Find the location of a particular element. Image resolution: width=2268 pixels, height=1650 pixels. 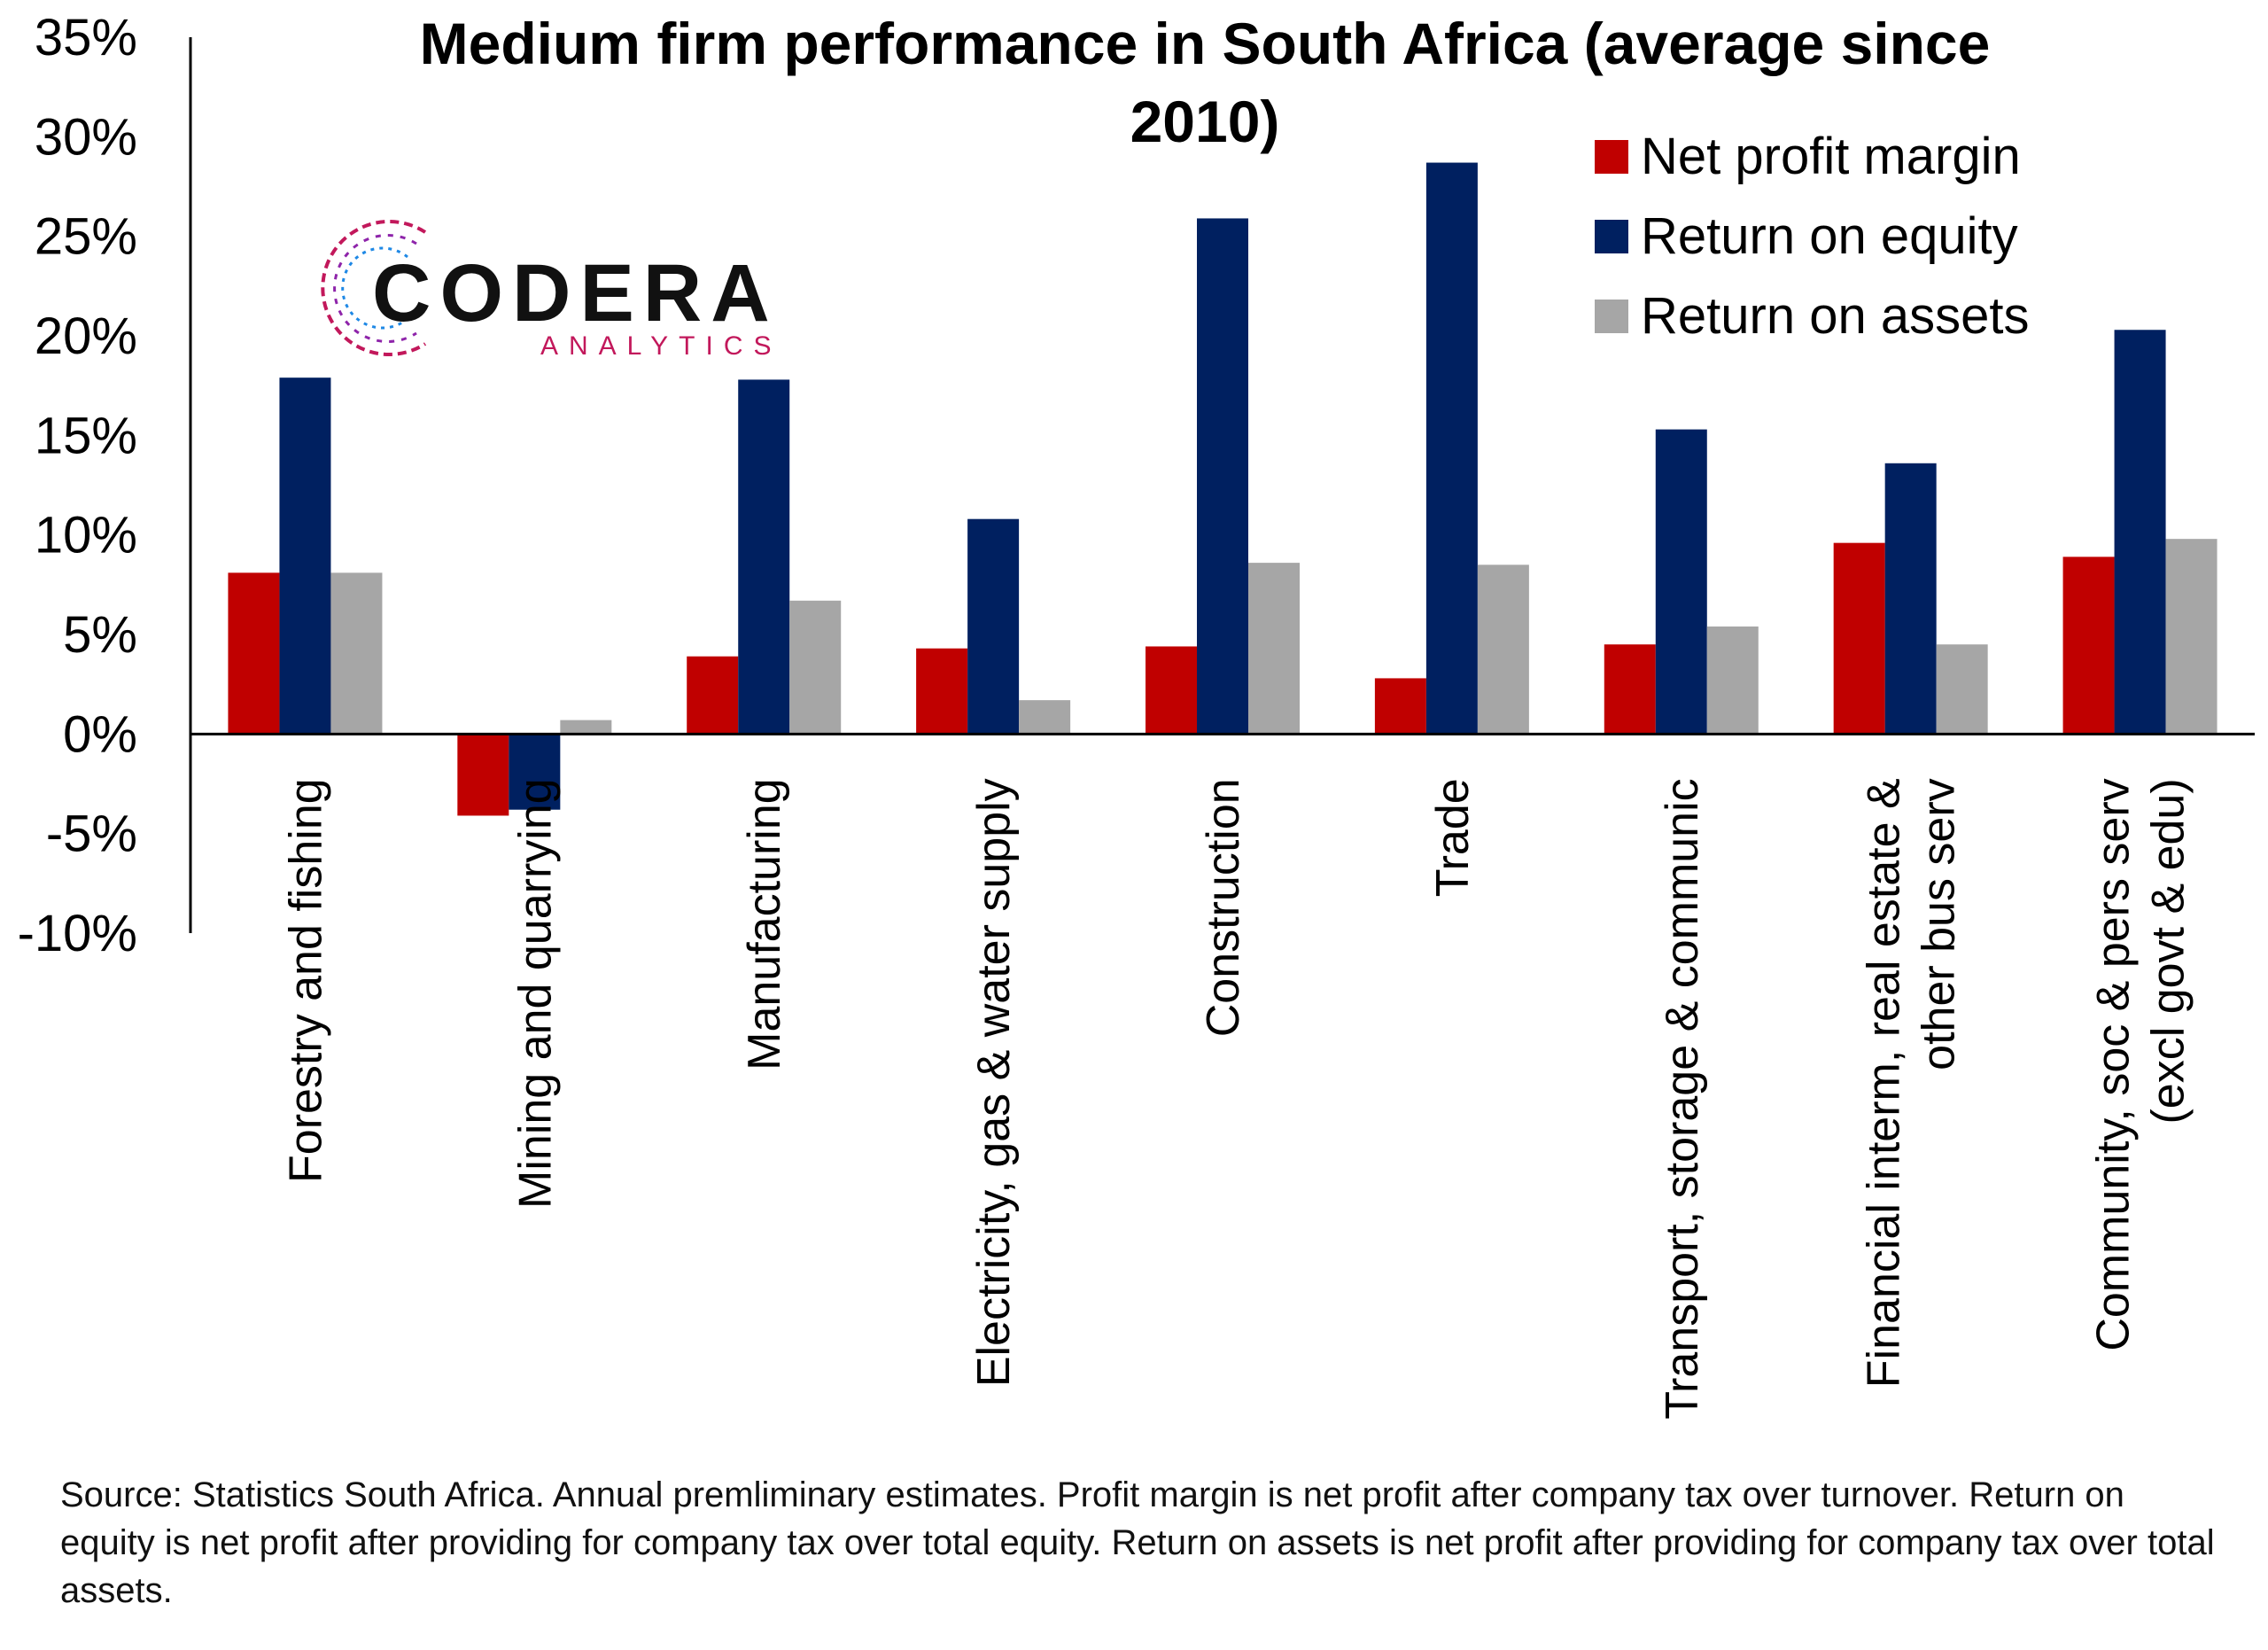

y-tick-label: 0% is located at coordinates (100, 734).